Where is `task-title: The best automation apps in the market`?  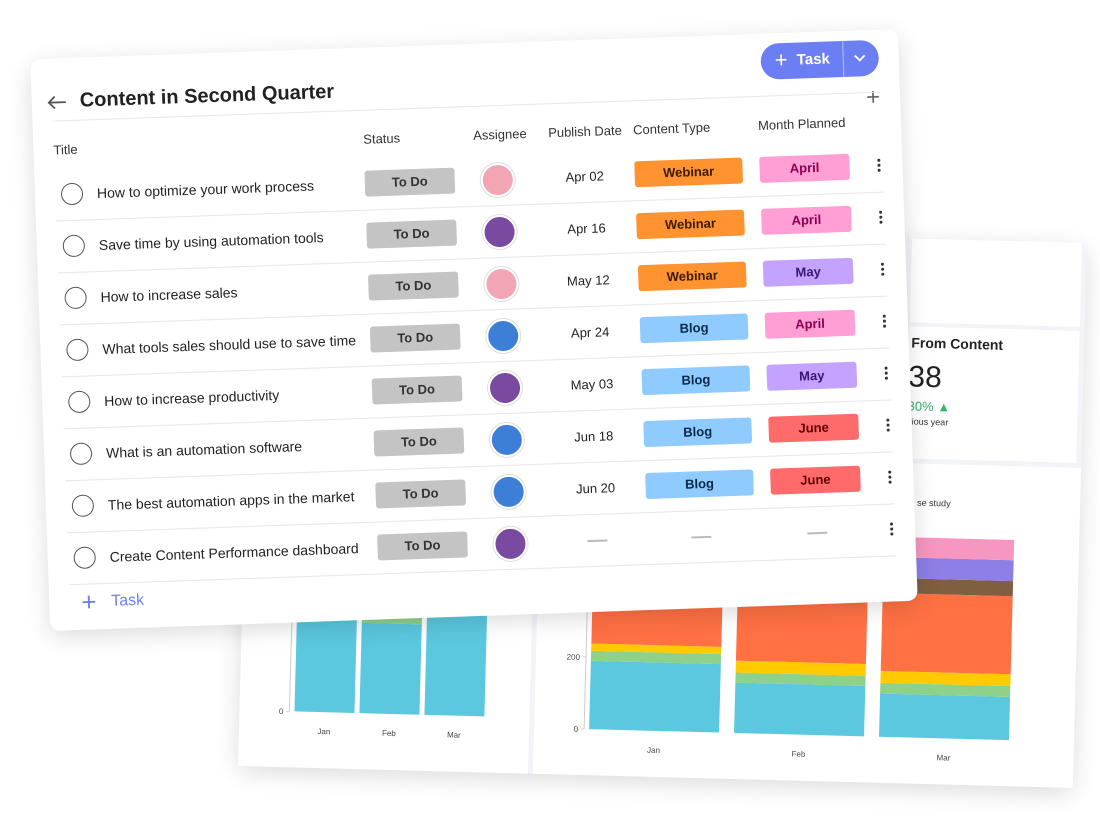 task-title: The best automation apps in the market is located at coordinates (231, 500).